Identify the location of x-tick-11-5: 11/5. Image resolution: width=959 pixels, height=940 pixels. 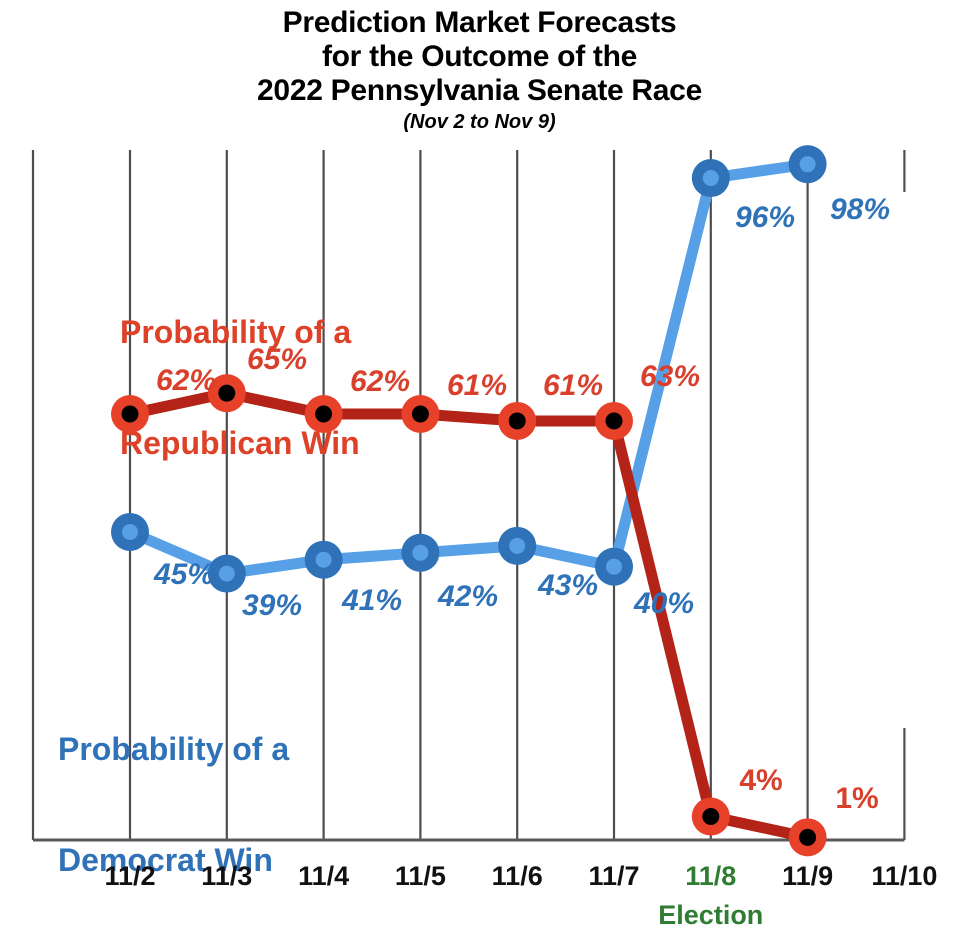
(420, 876).